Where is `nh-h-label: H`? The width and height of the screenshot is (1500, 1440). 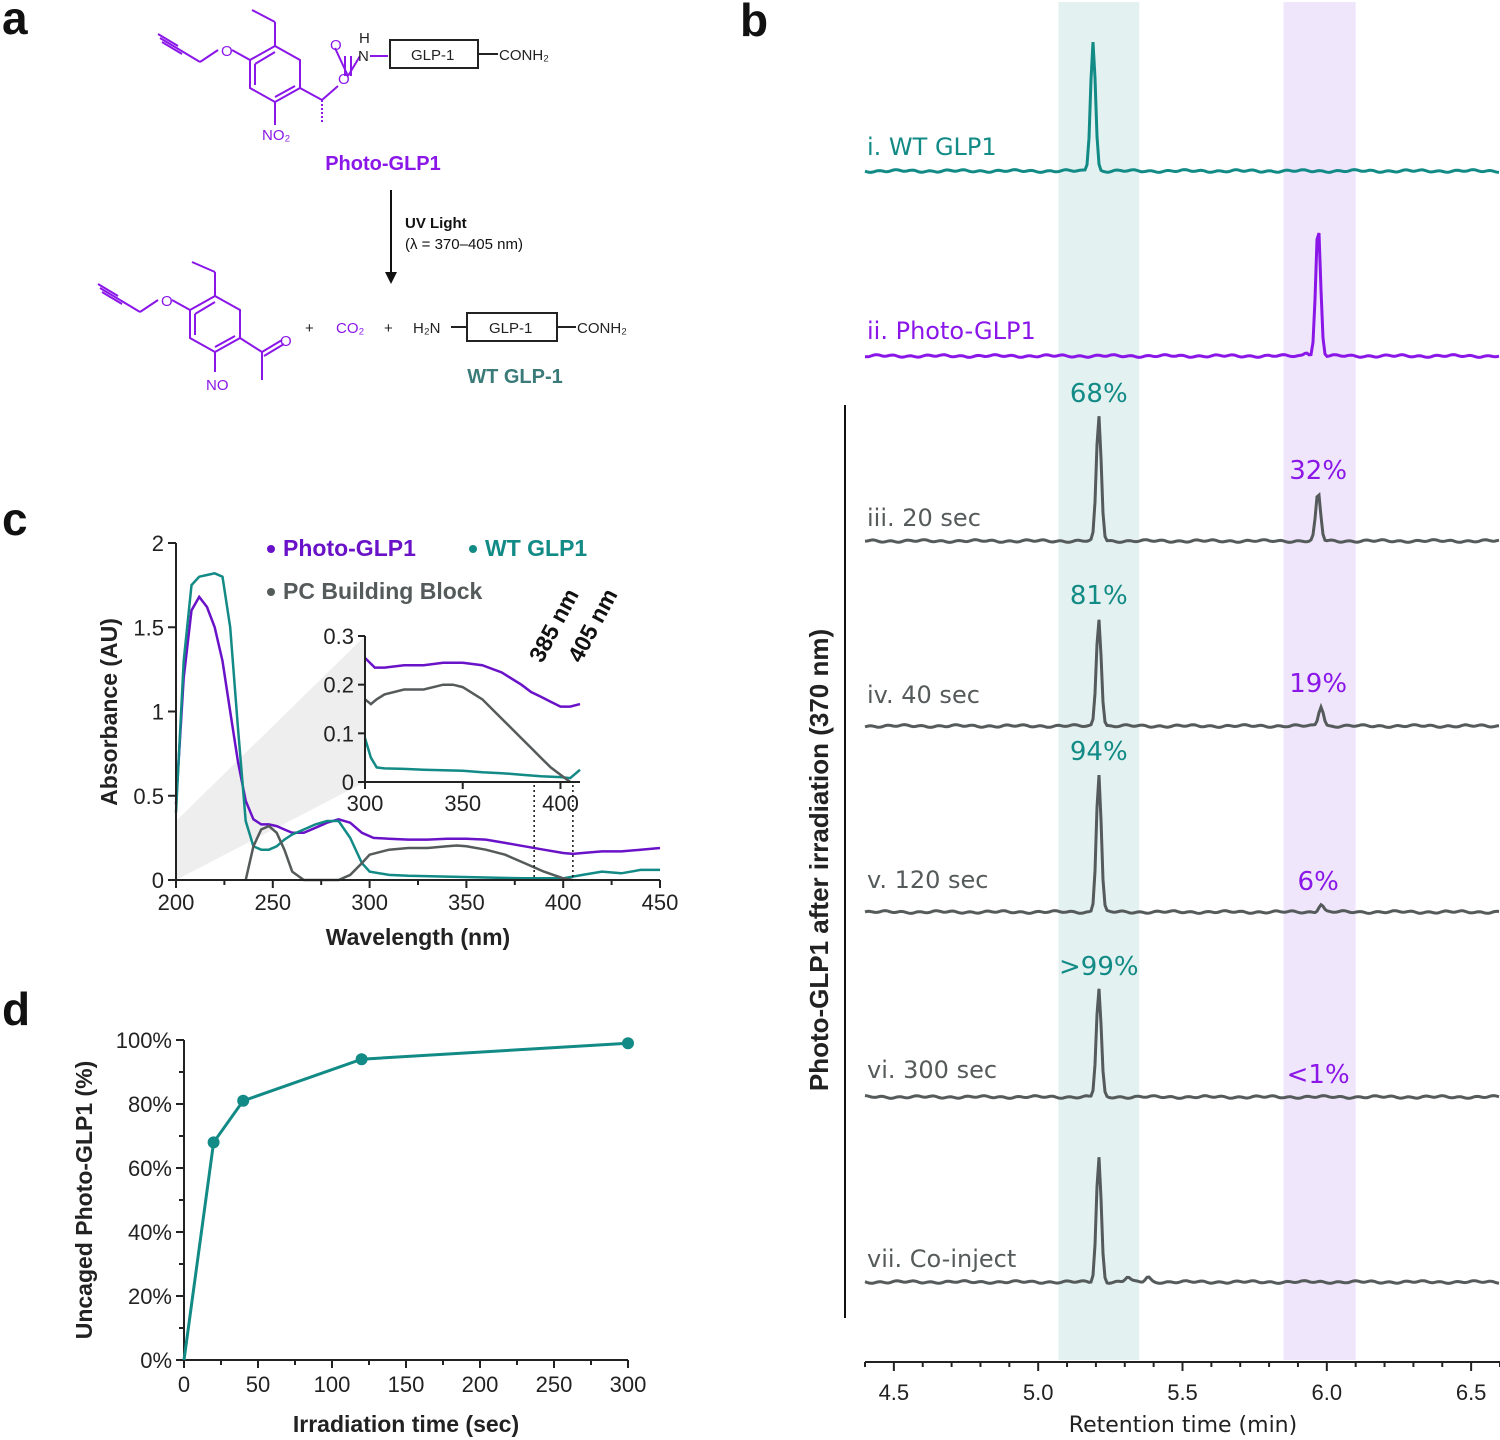 nh-h-label: H is located at coordinates (364, 38).